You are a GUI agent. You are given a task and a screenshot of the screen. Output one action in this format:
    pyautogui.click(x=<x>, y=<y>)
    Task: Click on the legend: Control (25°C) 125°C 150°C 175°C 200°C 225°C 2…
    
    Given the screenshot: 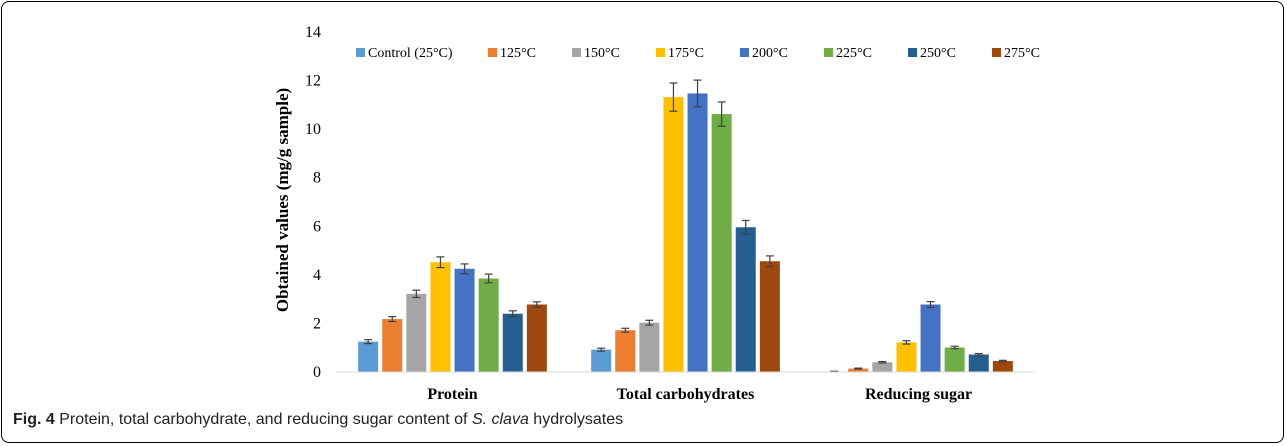 What is the action you would take?
    pyautogui.click(x=698, y=53)
    